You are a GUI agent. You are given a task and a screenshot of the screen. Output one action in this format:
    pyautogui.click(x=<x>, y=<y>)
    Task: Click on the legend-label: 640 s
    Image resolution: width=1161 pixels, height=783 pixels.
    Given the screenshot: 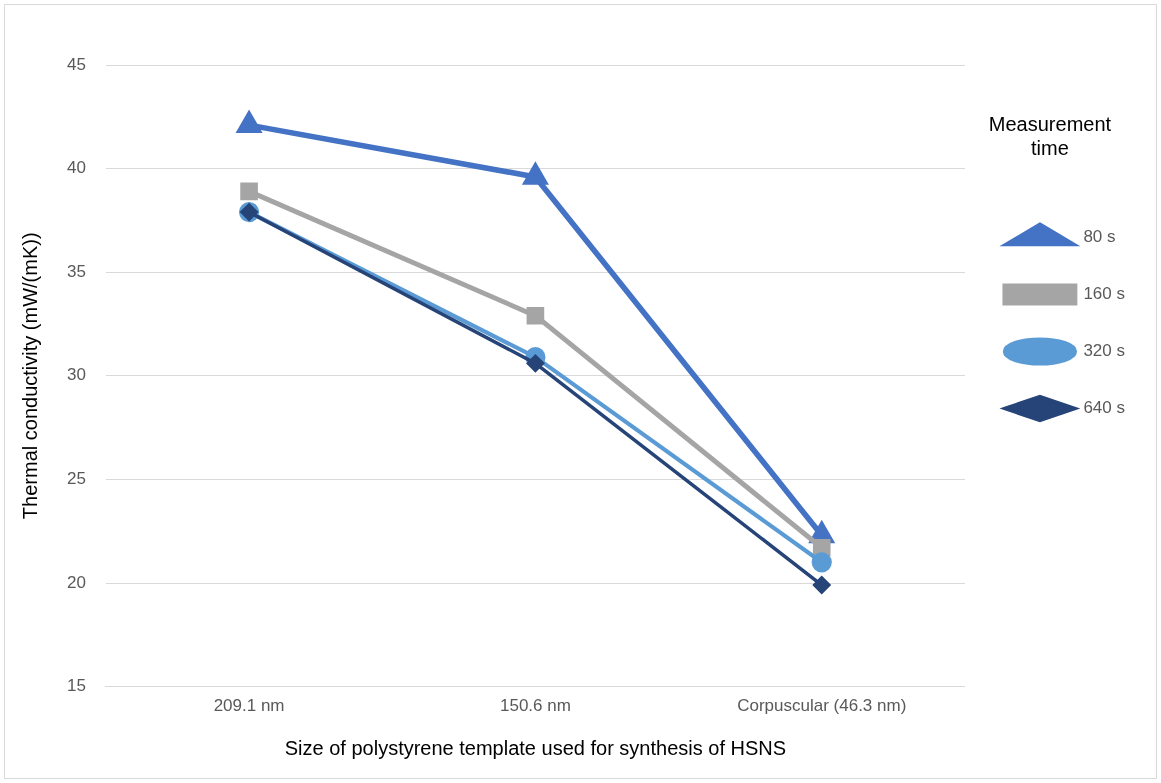 What is the action you would take?
    pyautogui.click(x=1104, y=408)
    